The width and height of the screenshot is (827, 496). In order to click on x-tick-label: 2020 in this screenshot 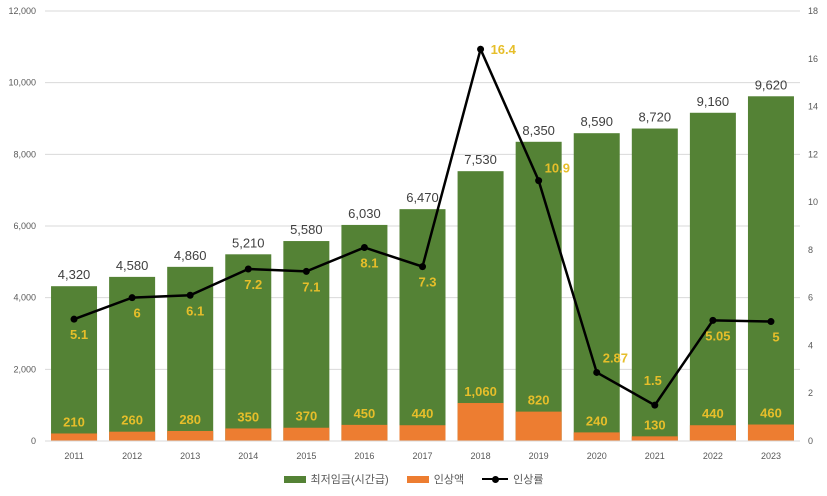, I will do `click(597, 456)`.